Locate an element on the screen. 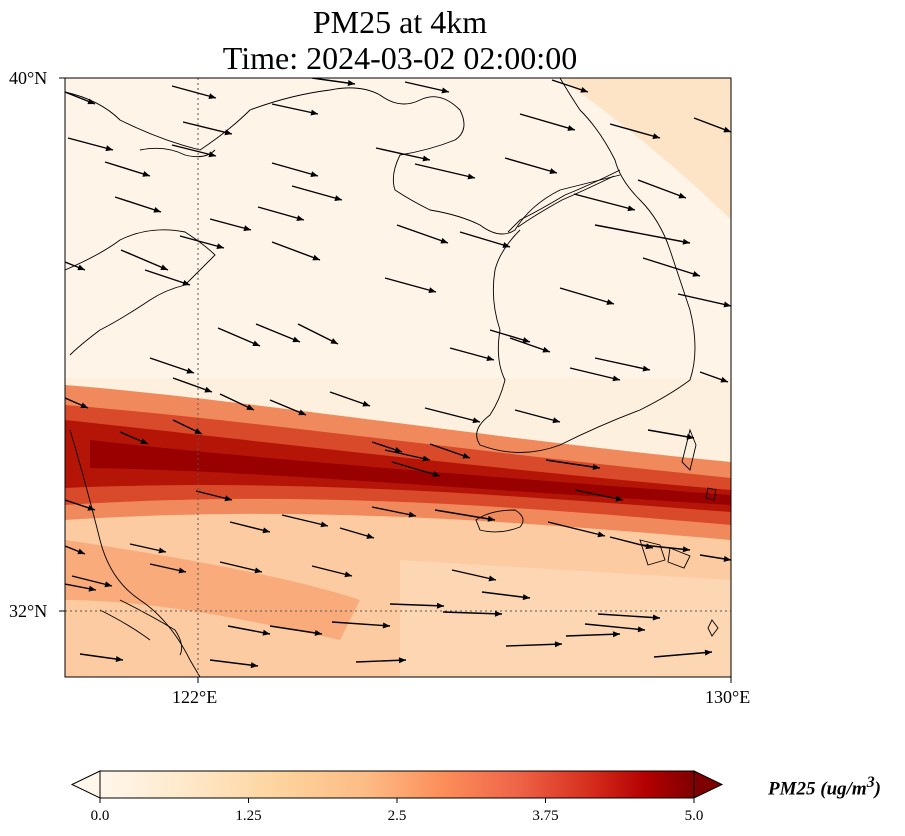  colorbar-tick-0: 0.0 is located at coordinates (100, 816).